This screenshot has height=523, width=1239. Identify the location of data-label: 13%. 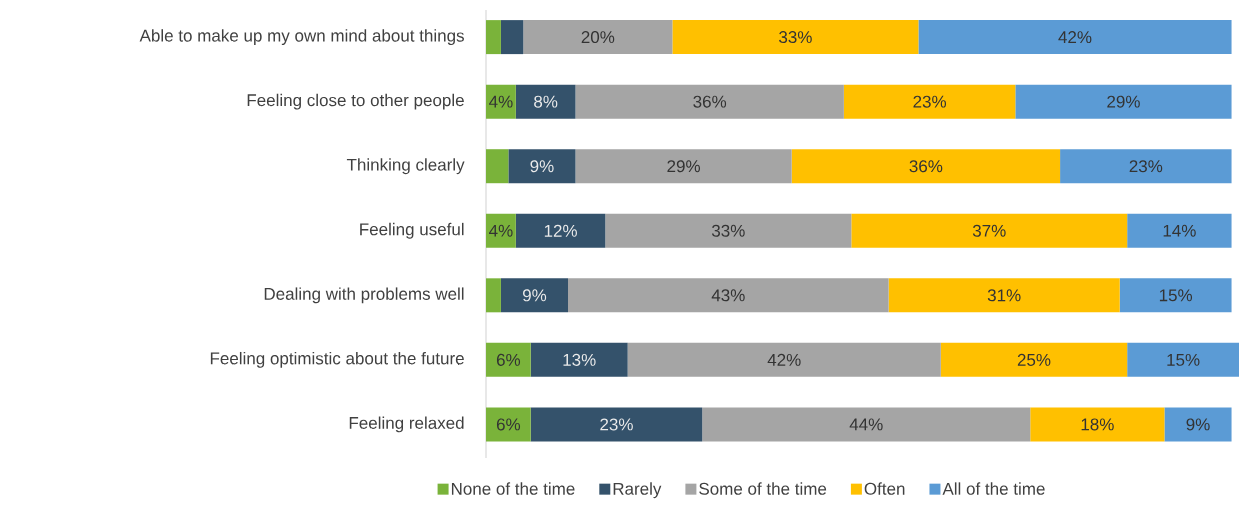
(579, 359).